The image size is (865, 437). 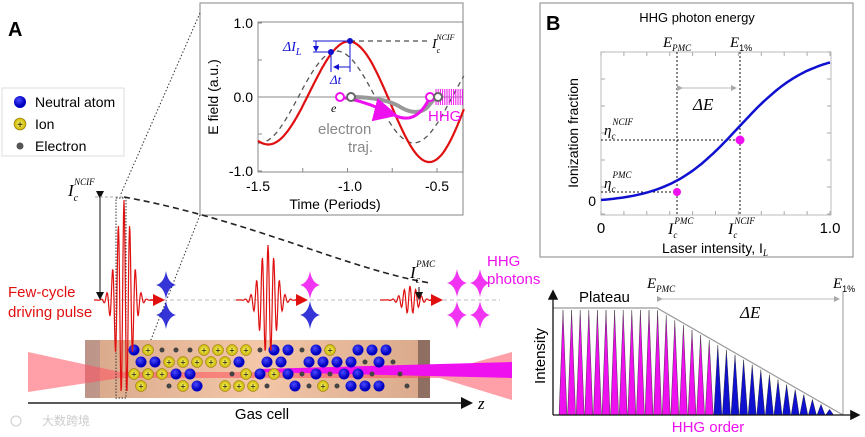 I want to click on ic-ncif-tick-label: IcNCIF, so click(x=741, y=228).